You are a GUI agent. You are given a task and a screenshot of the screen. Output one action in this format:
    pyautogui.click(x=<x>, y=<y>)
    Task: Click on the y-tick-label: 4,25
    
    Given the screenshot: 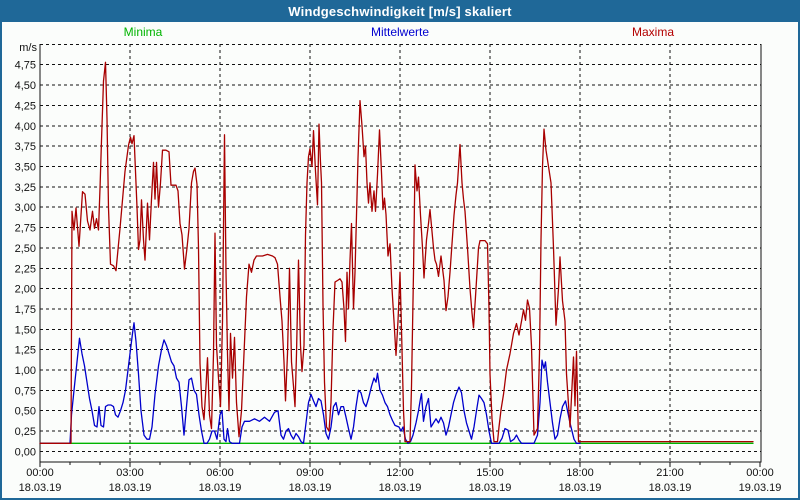 What is the action you would take?
    pyautogui.click(x=25, y=106)
    